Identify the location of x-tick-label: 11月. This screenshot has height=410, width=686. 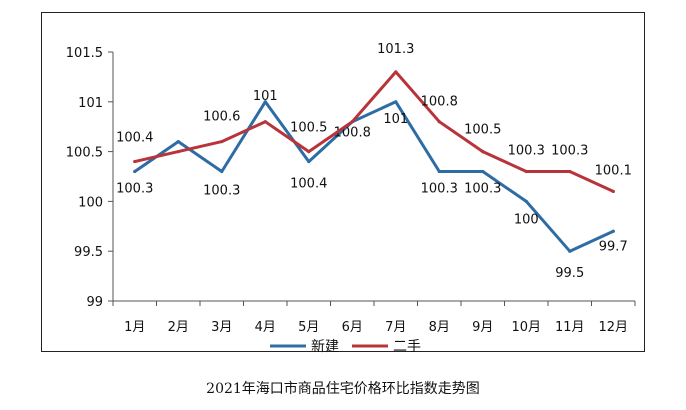
(570, 327).